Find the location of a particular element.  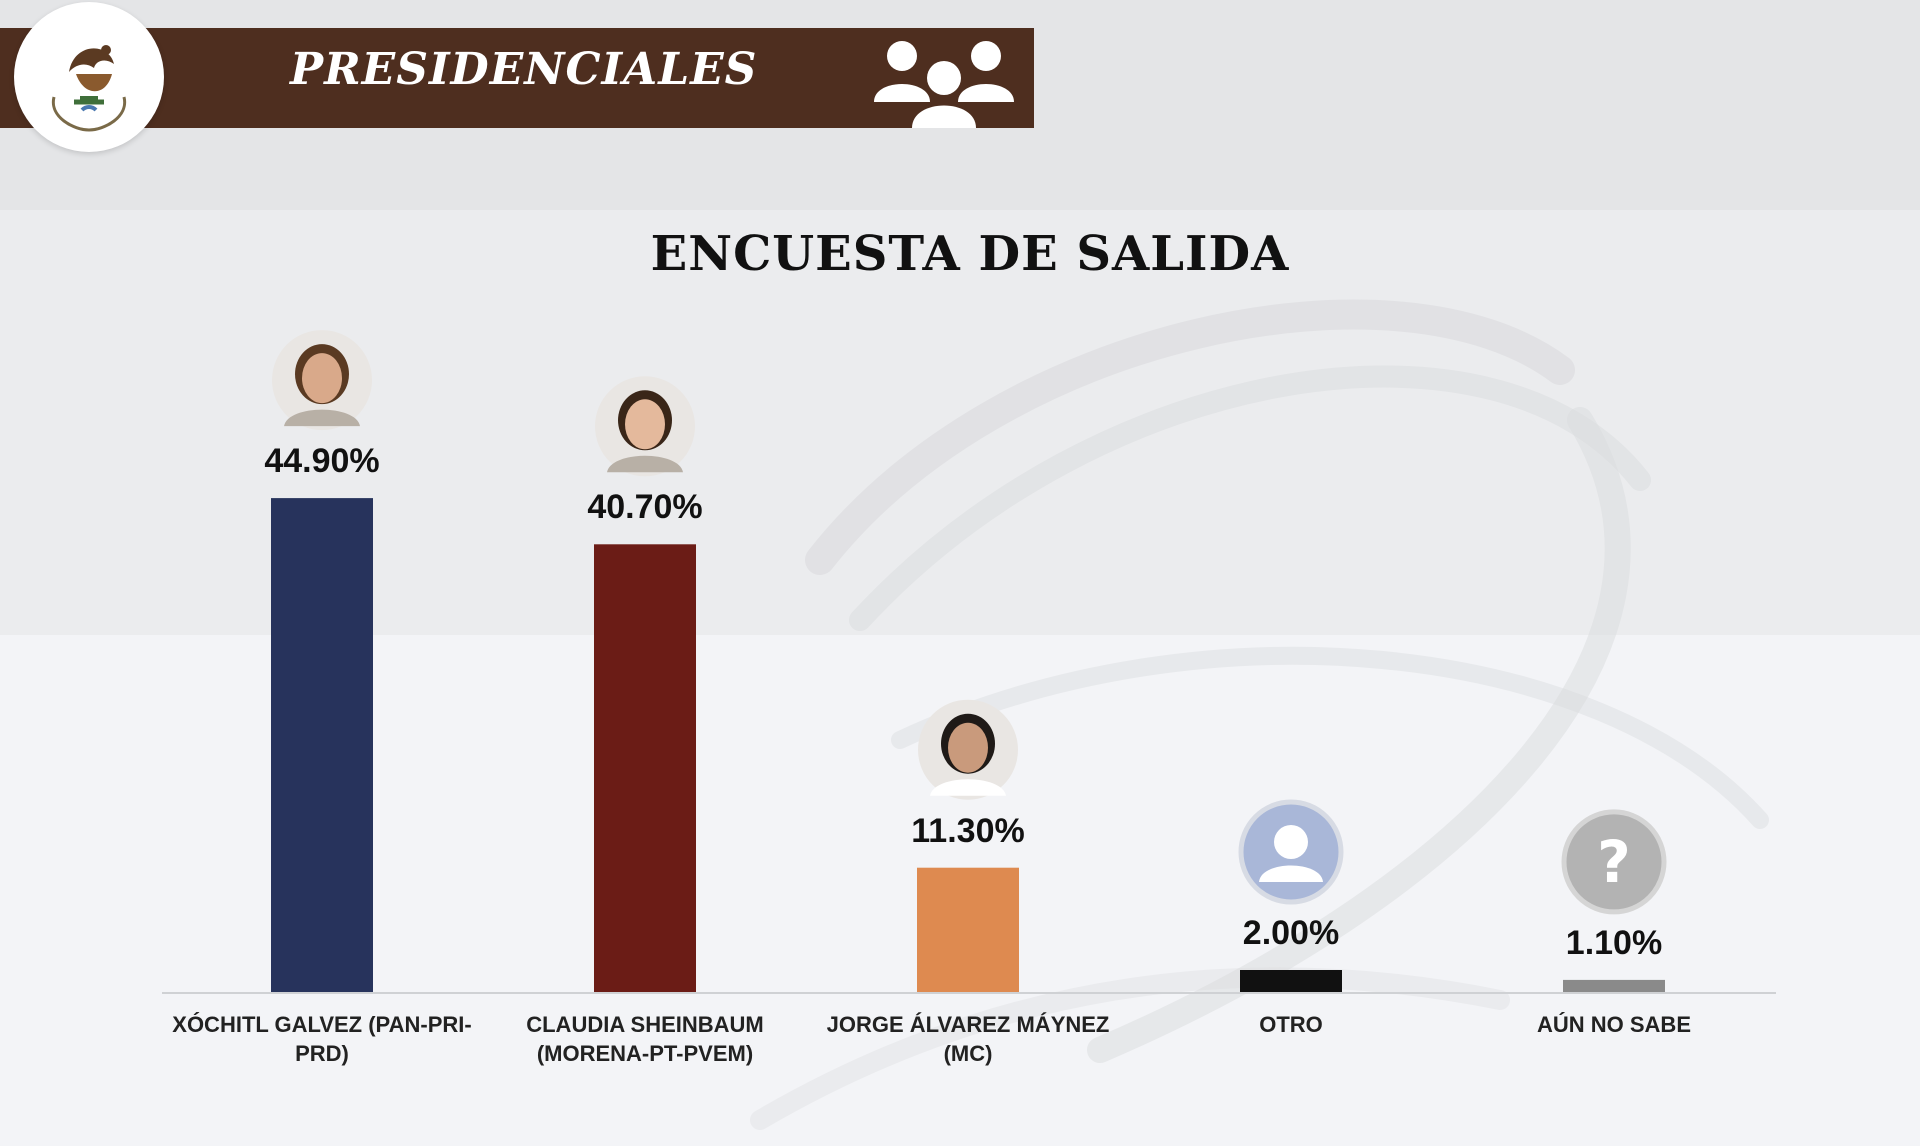

bar-otro is located at coordinates (1291, 981).